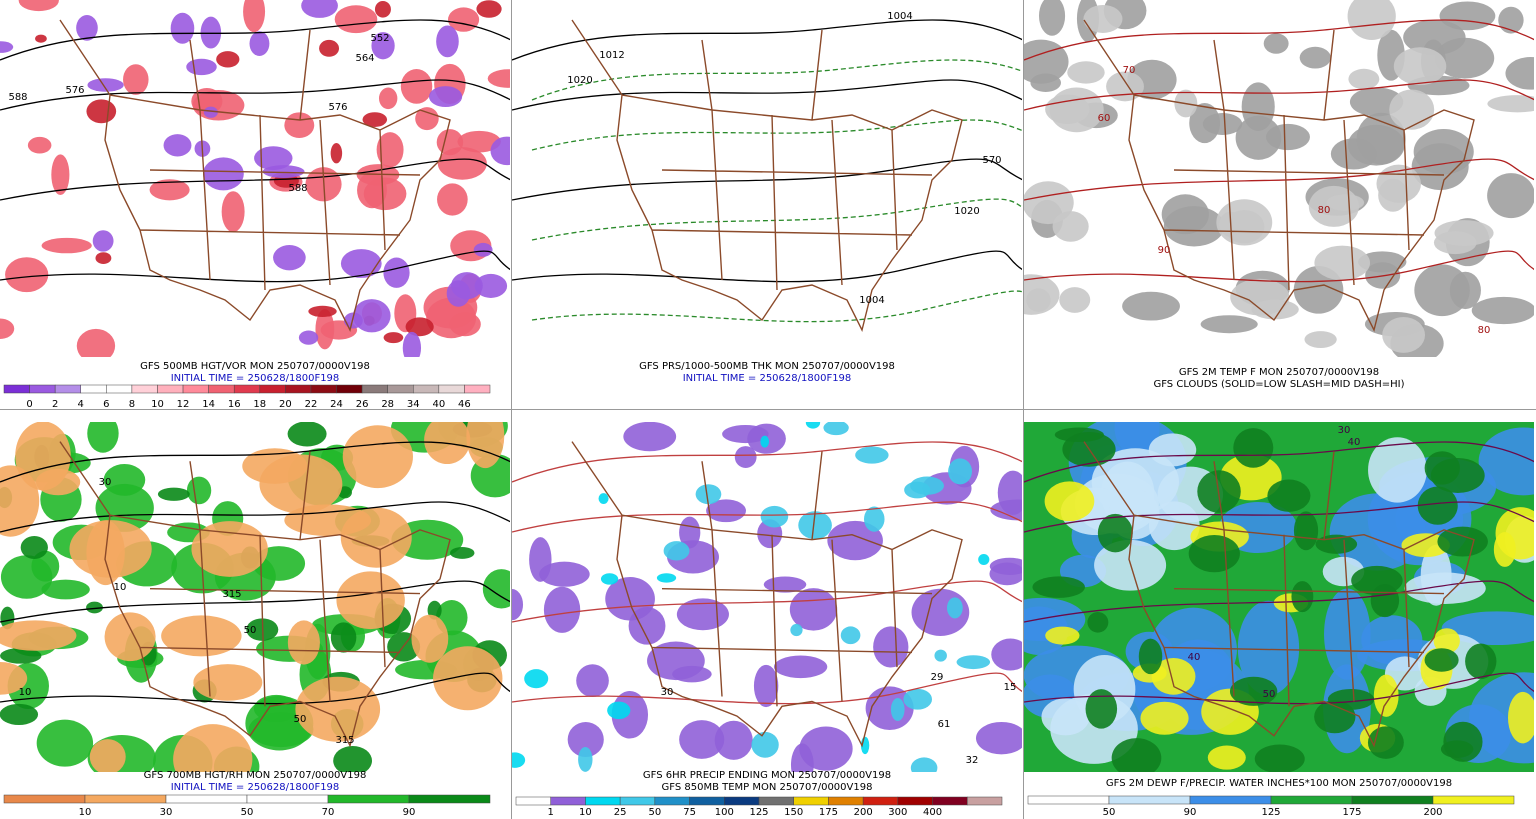 This screenshot has width=1536, height=819. I want to click on colorbar-label: 24, so click(336, 404).